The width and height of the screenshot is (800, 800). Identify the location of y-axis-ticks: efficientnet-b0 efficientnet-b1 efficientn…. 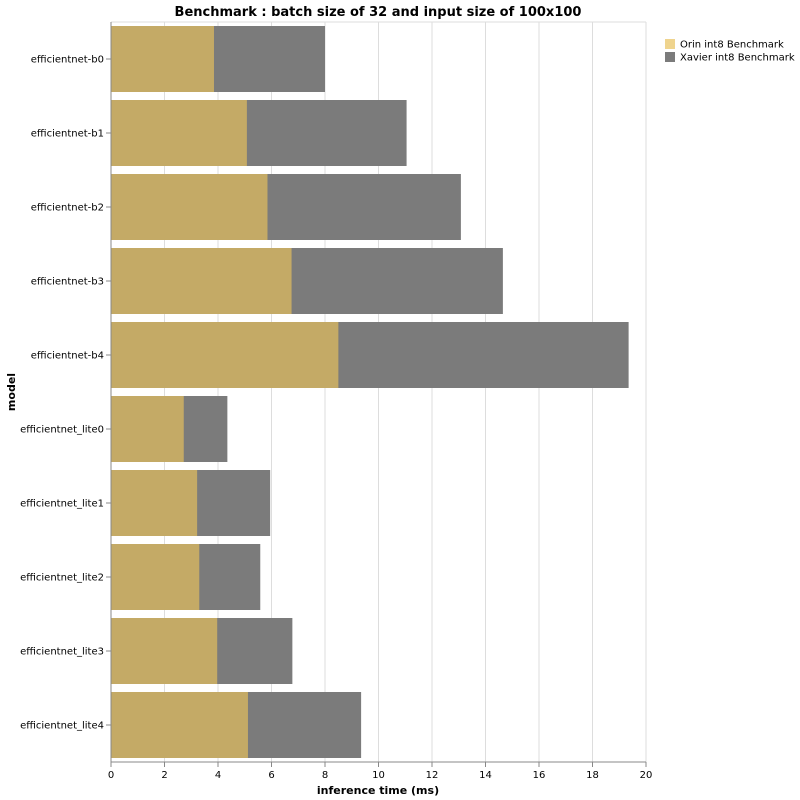
(65, 393).